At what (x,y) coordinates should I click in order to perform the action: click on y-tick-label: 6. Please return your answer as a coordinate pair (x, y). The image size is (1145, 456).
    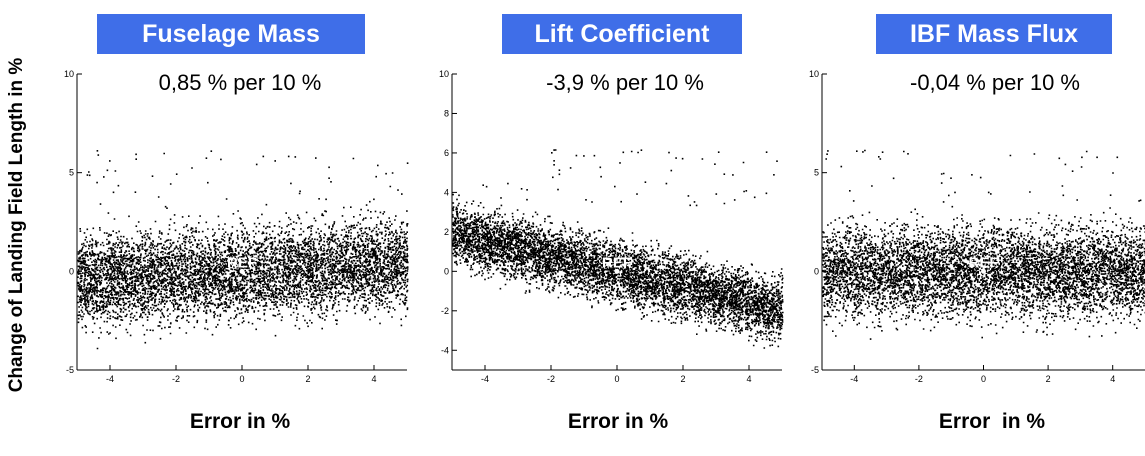
    Looking at the image, I should click on (446, 153).